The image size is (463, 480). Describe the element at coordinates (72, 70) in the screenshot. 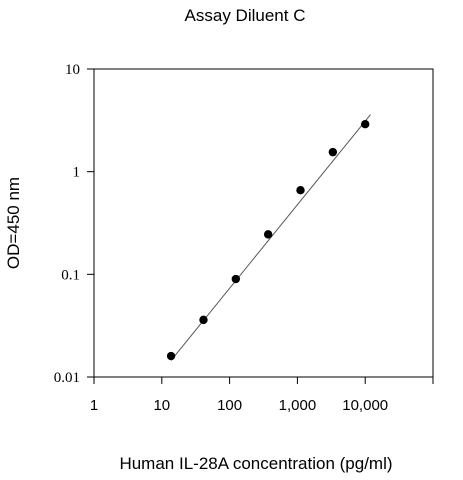

I see `y-tick-label: 10` at that location.